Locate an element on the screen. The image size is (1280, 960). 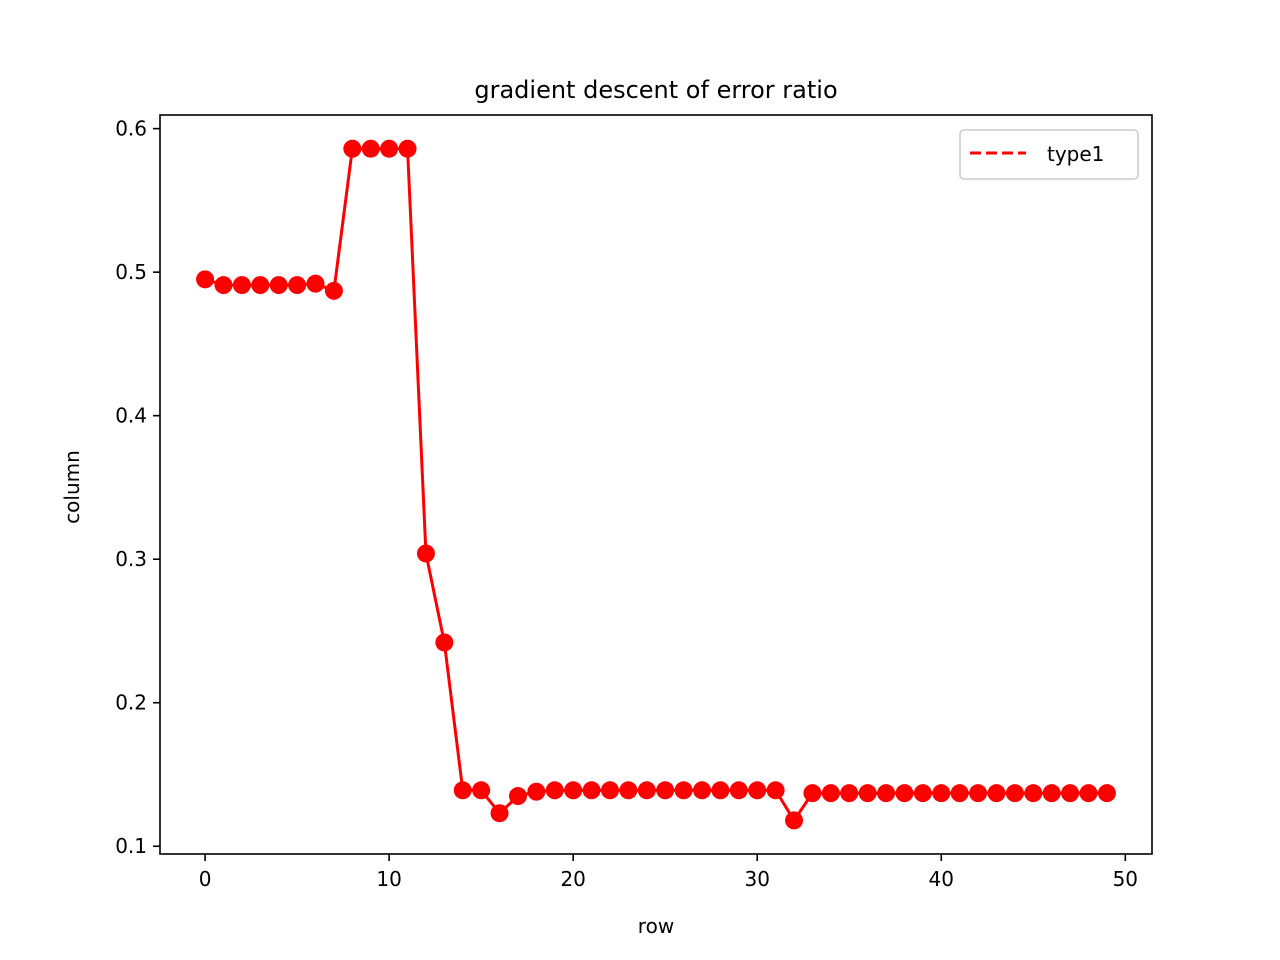
x-tick-label: 30 is located at coordinates (756, 879).